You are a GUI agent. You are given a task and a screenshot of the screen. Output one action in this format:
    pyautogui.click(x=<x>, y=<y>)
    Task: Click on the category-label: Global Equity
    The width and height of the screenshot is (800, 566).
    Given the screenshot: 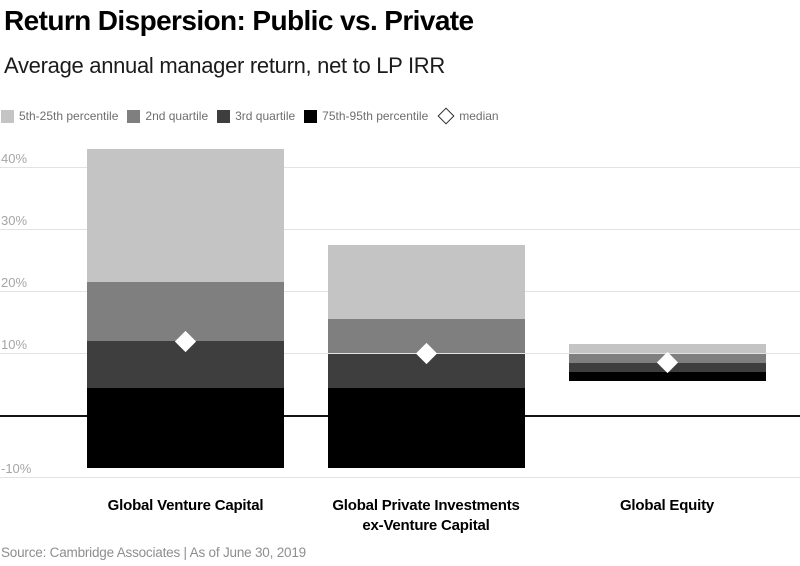 What is the action you would take?
    pyautogui.click(x=667, y=506)
    